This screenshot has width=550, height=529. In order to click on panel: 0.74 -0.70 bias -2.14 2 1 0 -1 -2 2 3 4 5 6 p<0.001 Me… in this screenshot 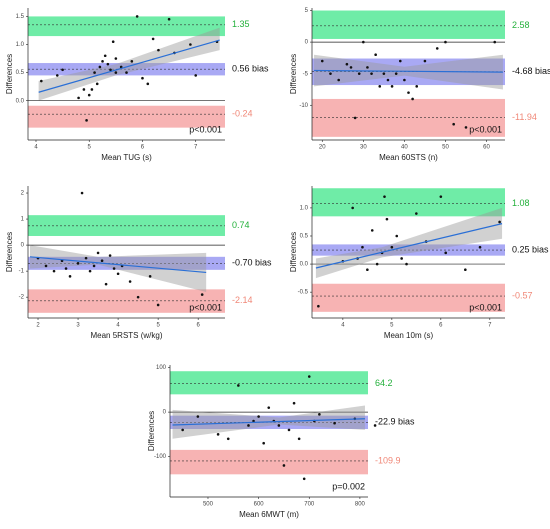, I will do `click(138, 263)`.